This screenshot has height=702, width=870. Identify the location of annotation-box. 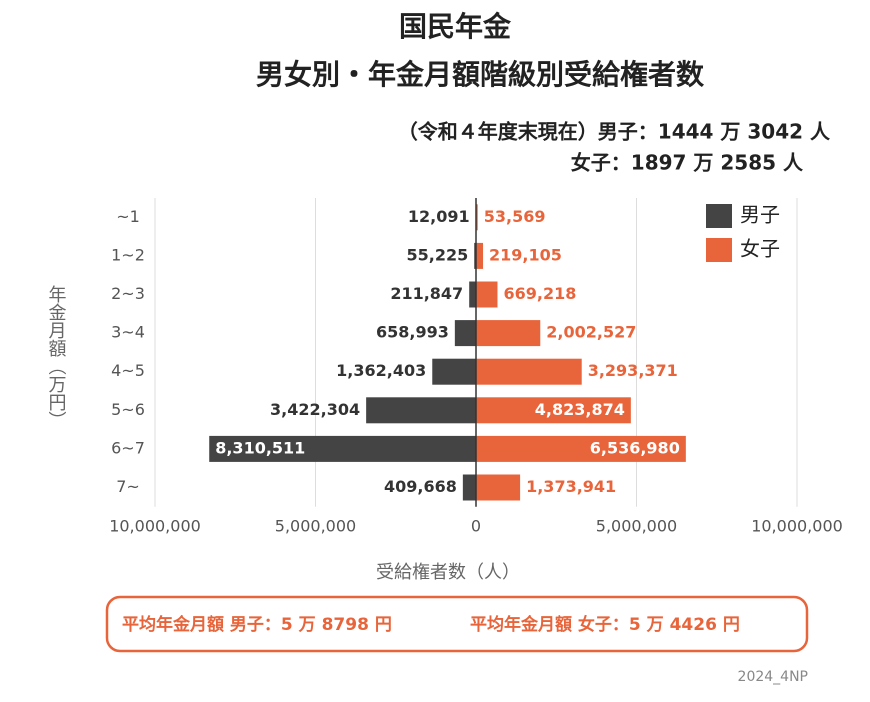
(457, 624).